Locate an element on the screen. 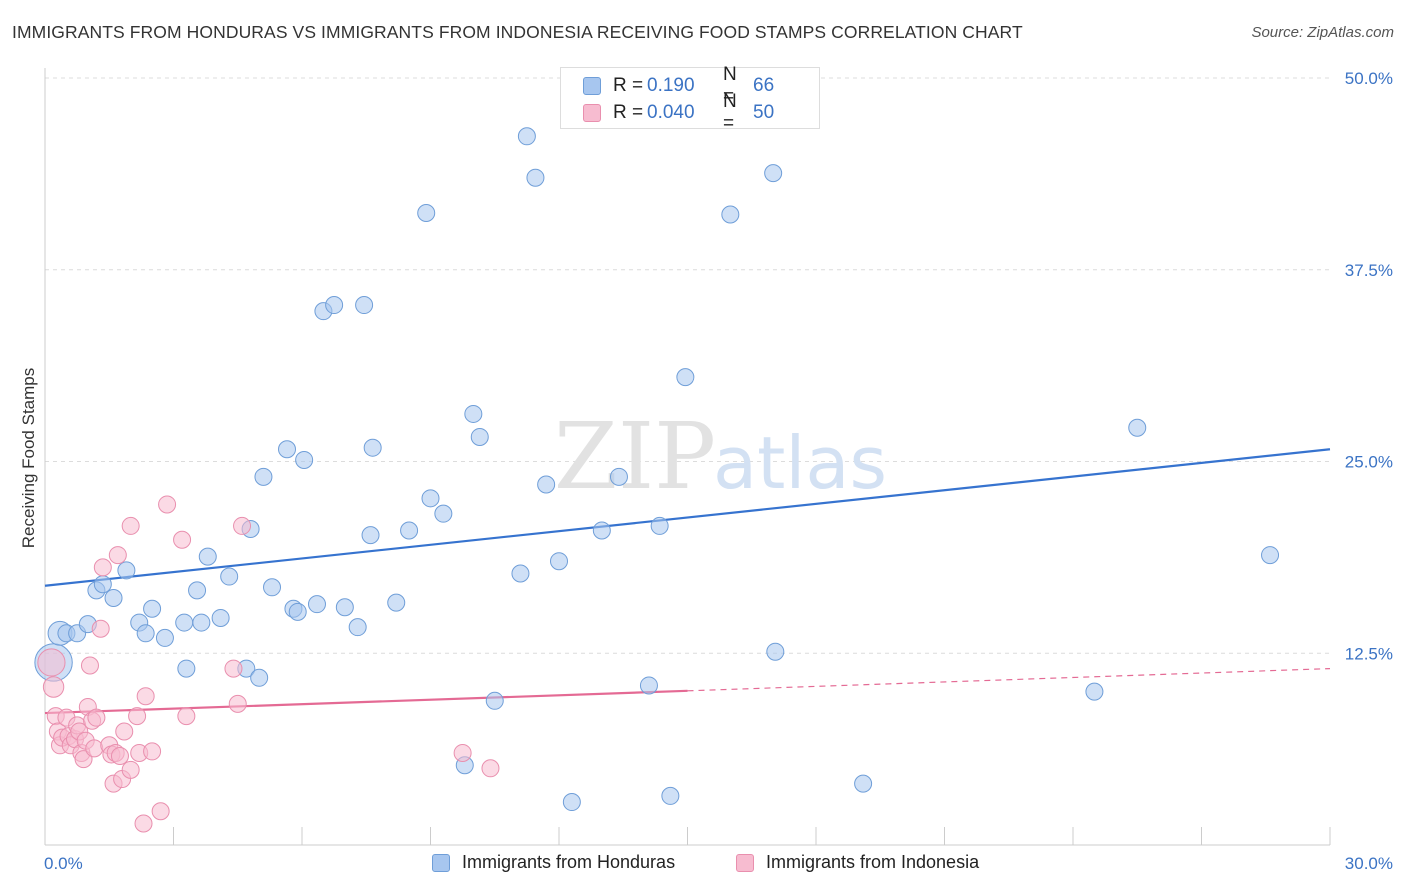  trend-line-honduras is located at coordinates (687, 517).